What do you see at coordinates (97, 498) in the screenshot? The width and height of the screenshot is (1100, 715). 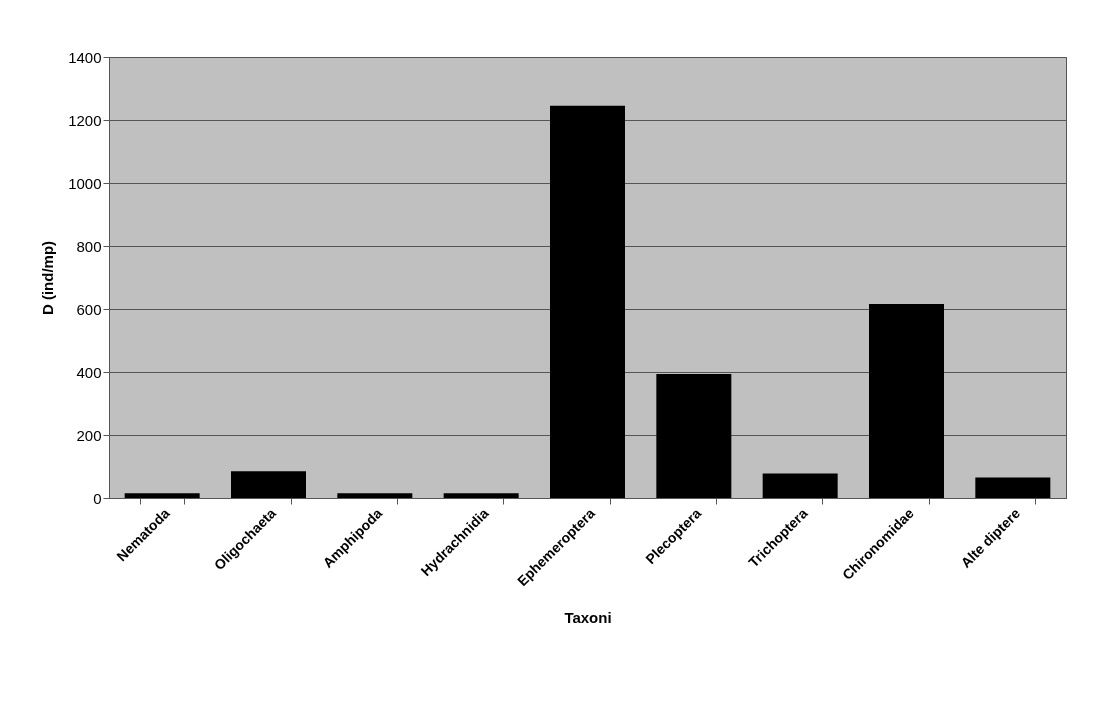 I see `y-tick-label: 0` at bounding box center [97, 498].